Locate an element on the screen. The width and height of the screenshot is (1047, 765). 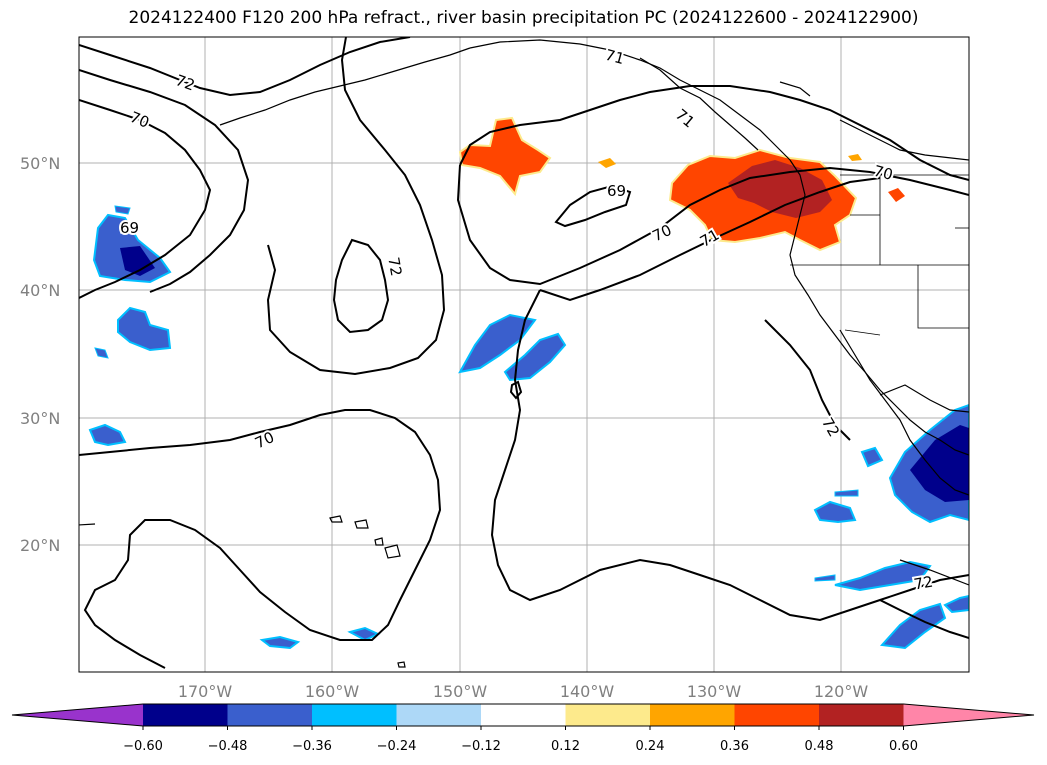
lat-label: 30°N is located at coordinates (40, 418).